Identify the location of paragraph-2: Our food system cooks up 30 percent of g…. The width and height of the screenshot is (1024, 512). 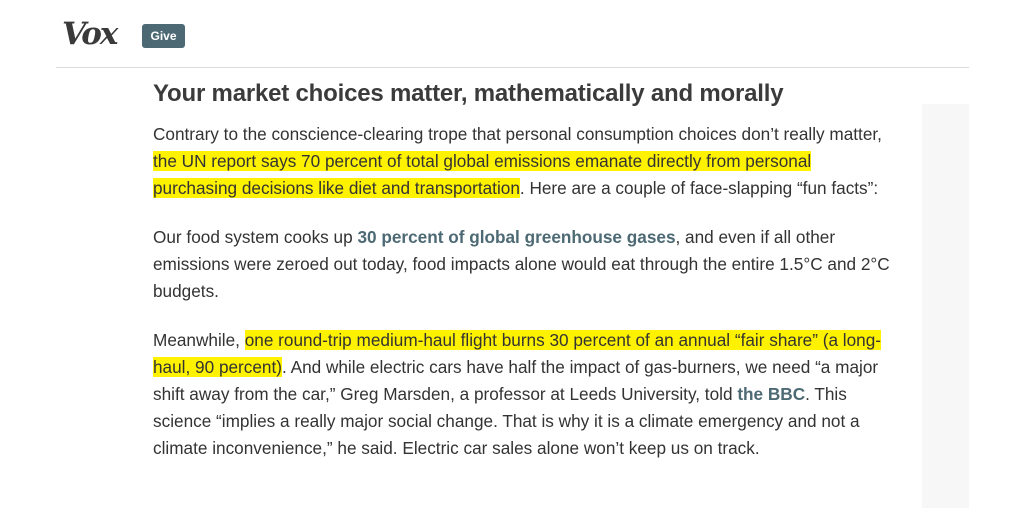
(525, 264).